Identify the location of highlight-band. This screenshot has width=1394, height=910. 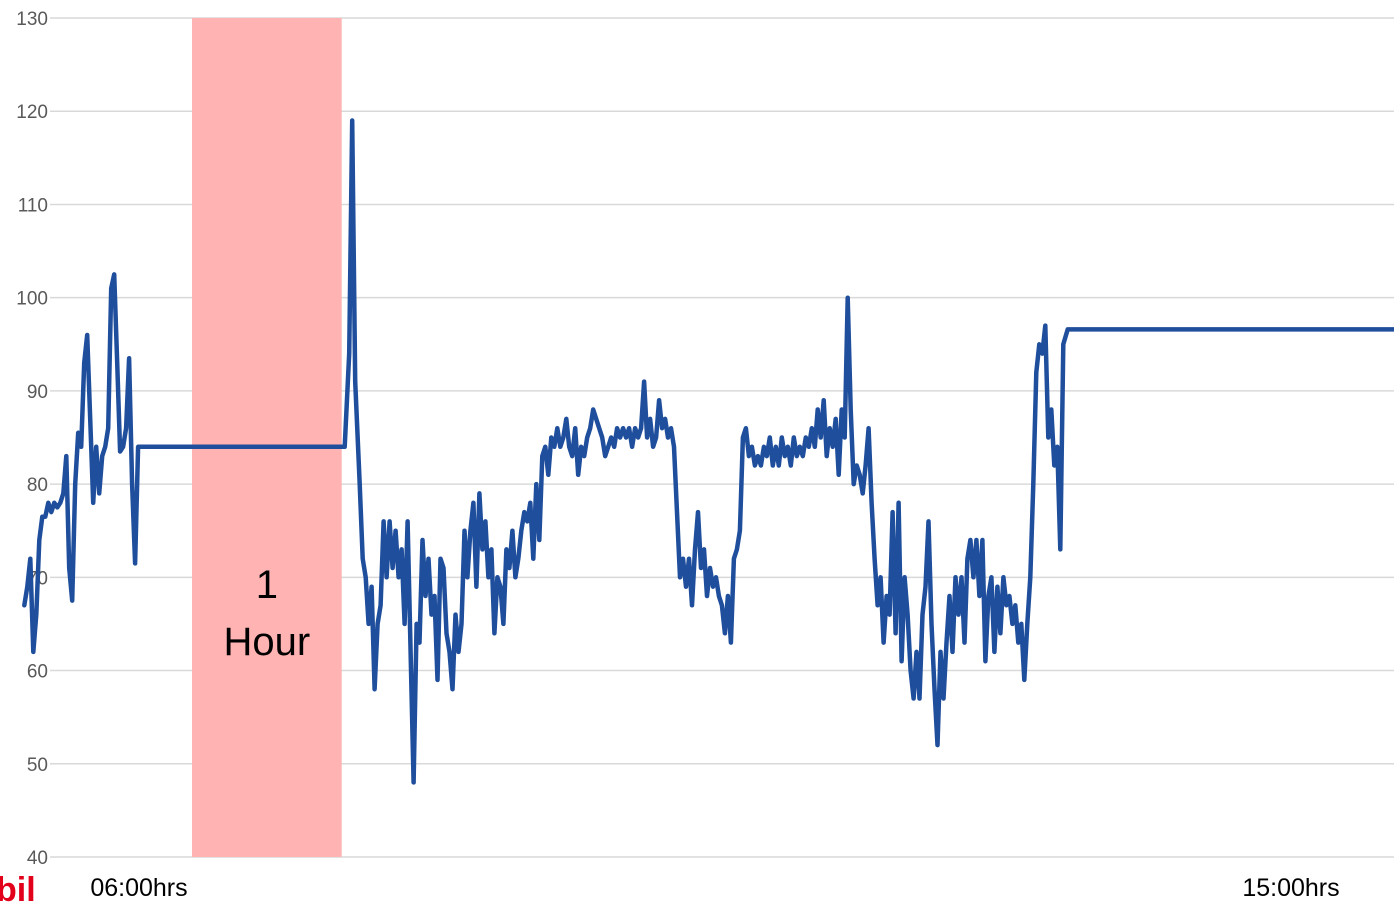
(267, 437).